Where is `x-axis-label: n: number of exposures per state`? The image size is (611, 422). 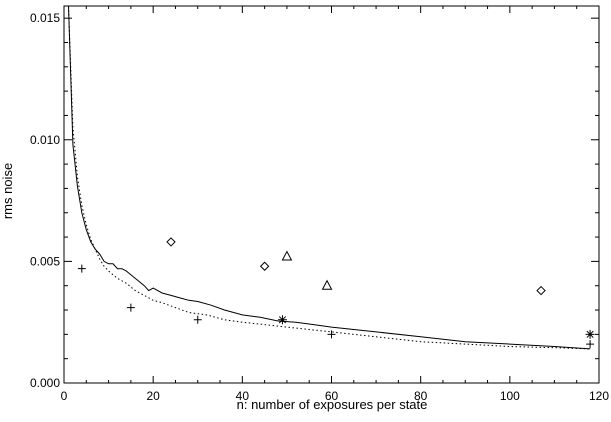 x-axis-label: n: number of exposures per state is located at coordinates (332, 404).